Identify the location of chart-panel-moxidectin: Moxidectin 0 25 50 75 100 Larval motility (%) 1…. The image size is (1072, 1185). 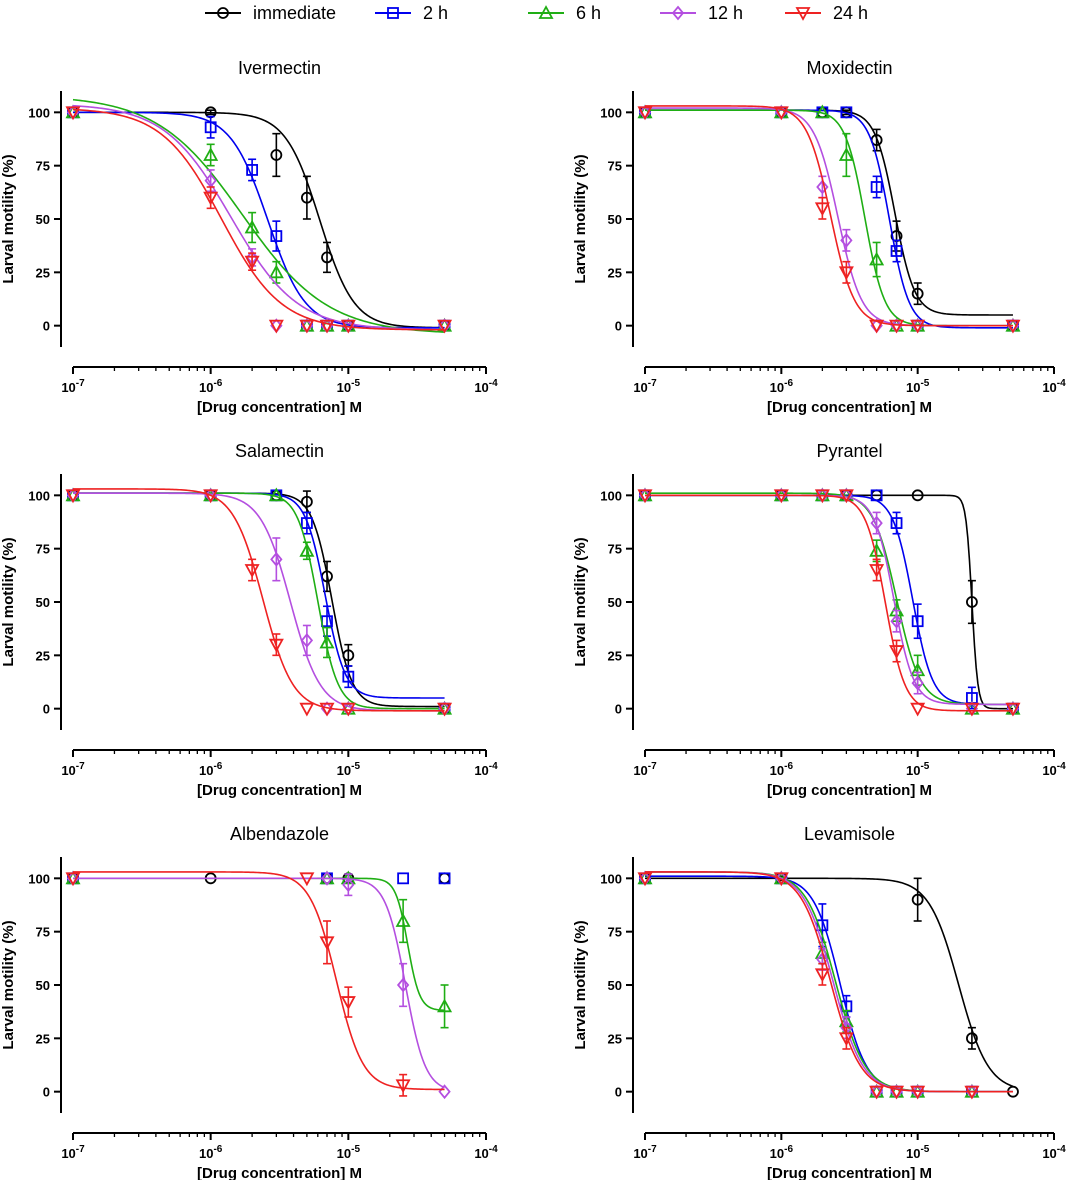
(819, 237).